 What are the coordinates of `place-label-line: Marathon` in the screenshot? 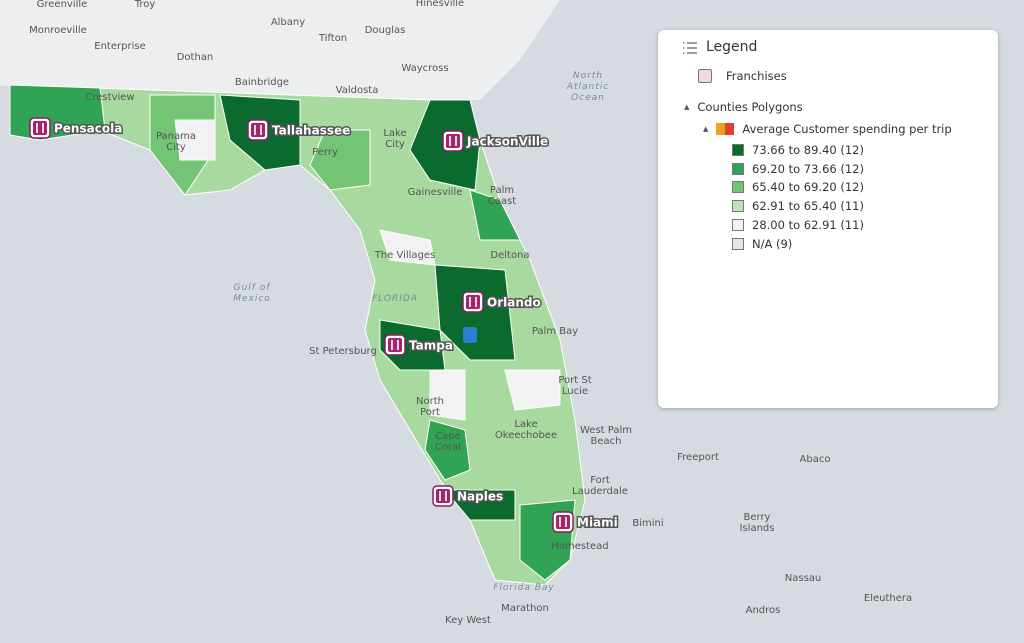 It's located at (525, 608).